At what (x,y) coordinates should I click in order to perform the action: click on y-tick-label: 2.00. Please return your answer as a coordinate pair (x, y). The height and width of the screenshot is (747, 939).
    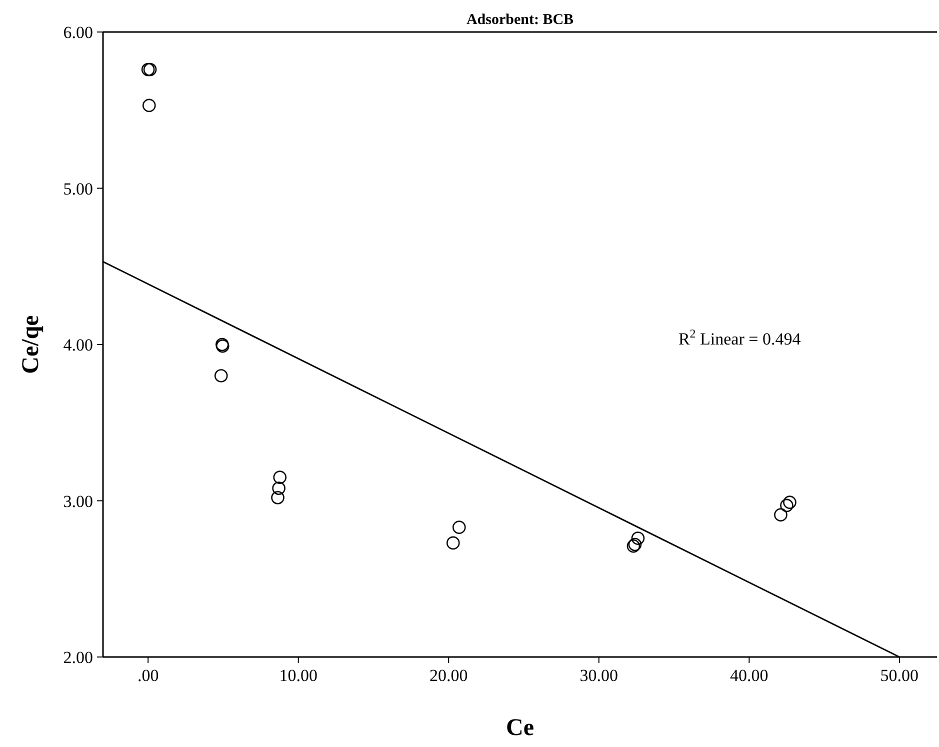
    Looking at the image, I should click on (78, 657).